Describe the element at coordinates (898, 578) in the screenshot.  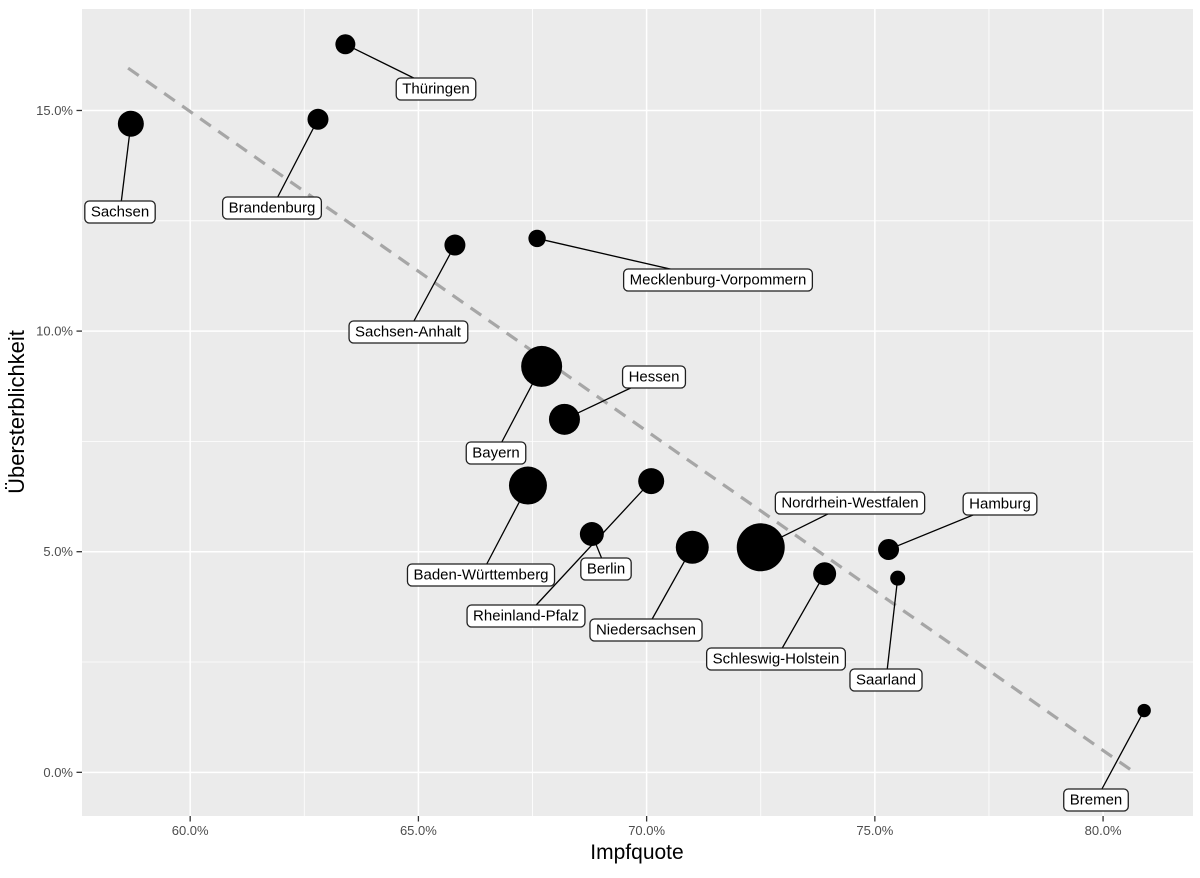
I see `point-saarland` at that location.